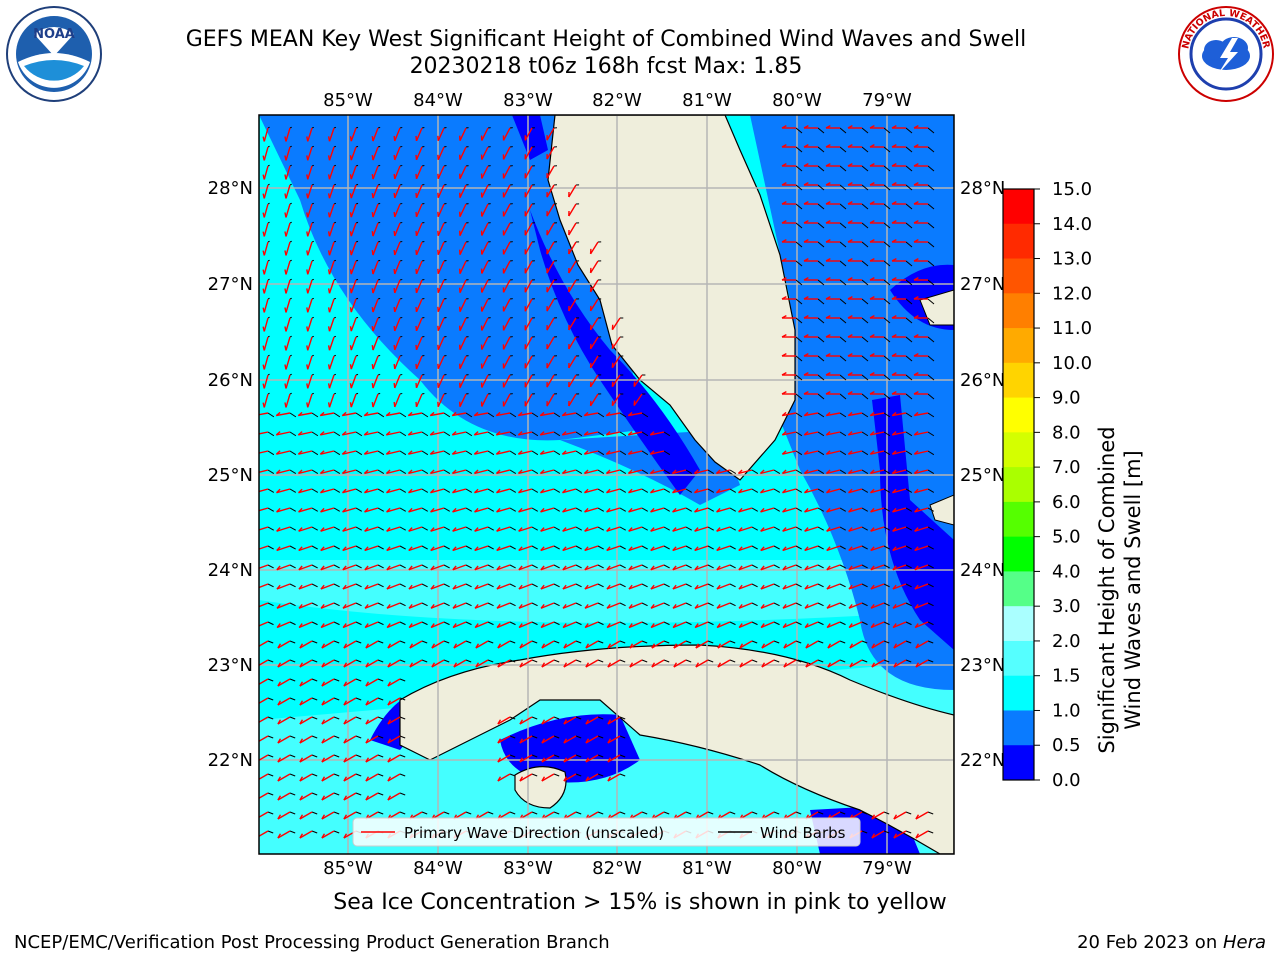  Describe the element at coordinates (230, 760) in the screenshot. I see `lat-label: 22°N` at that location.